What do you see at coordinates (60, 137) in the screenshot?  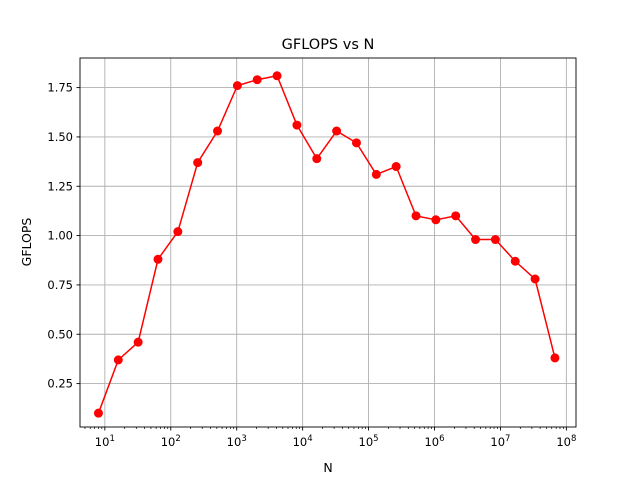 I see `y-tick-label: 1.50` at bounding box center [60, 137].